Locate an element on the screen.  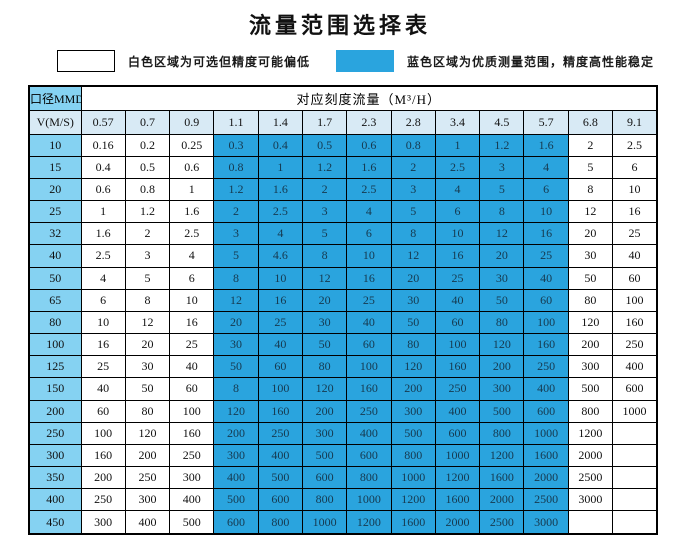
flow-cell-dn100-v1.4: 40 is located at coordinates (280, 345).